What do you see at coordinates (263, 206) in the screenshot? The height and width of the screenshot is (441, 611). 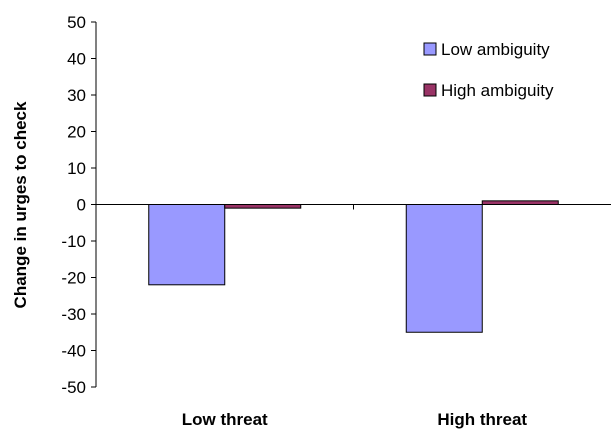 I see `bar-low-threat-high-ambiguity` at bounding box center [263, 206].